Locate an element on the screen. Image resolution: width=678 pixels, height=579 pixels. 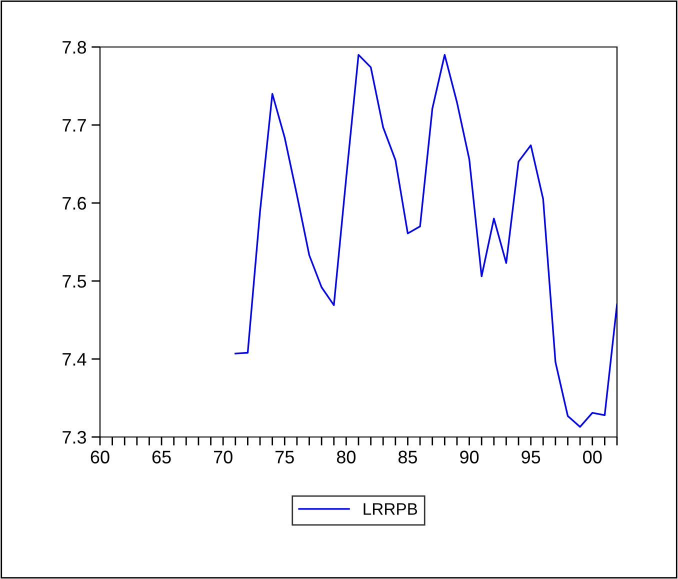
y-tick-label: 7.6 is located at coordinates (74, 203).